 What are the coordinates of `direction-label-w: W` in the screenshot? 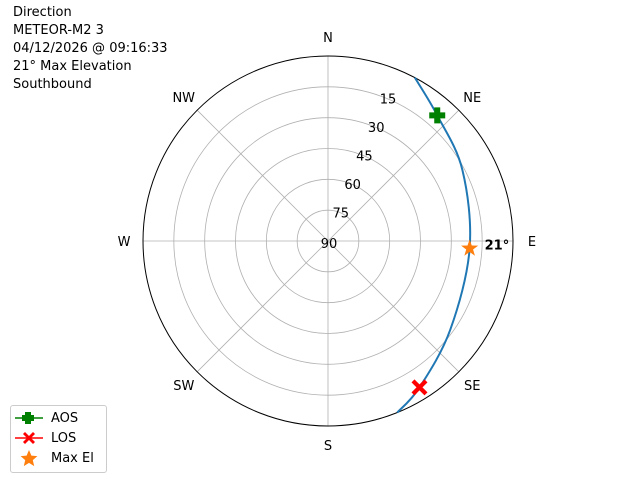 It's located at (124, 242).